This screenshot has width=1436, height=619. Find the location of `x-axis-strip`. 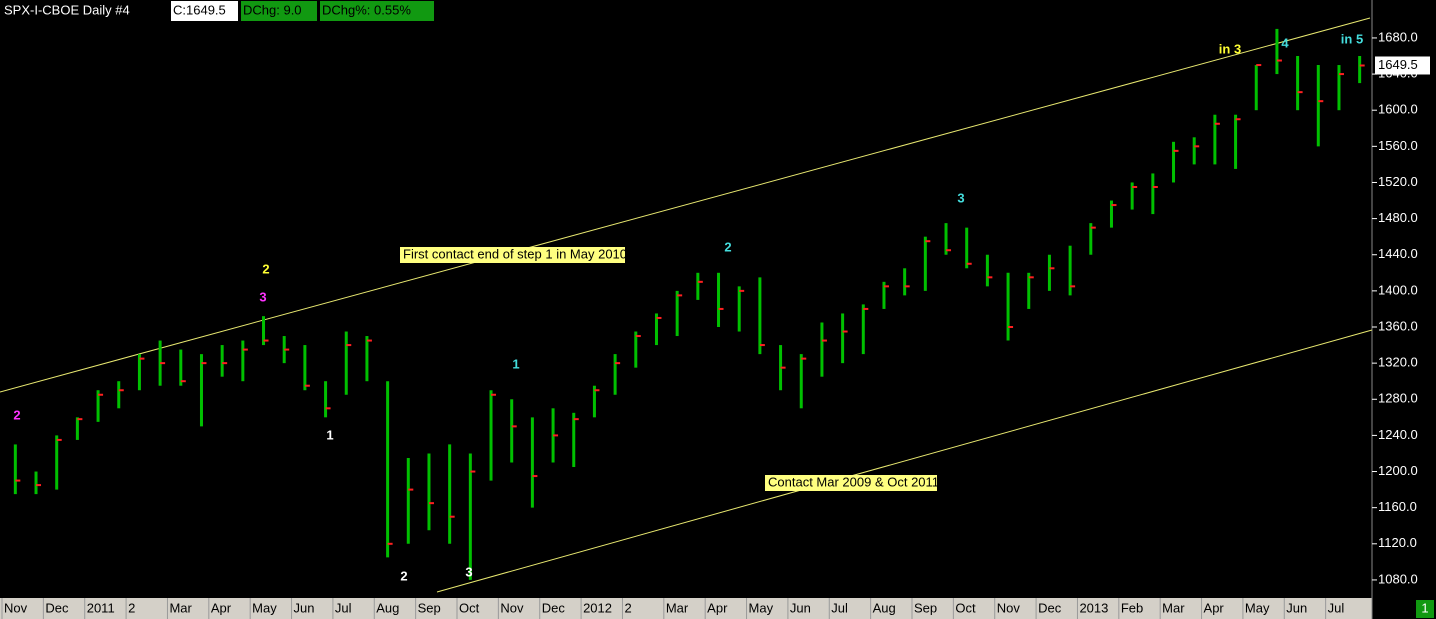

x-axis-strip is located at coordinates (686, 608).